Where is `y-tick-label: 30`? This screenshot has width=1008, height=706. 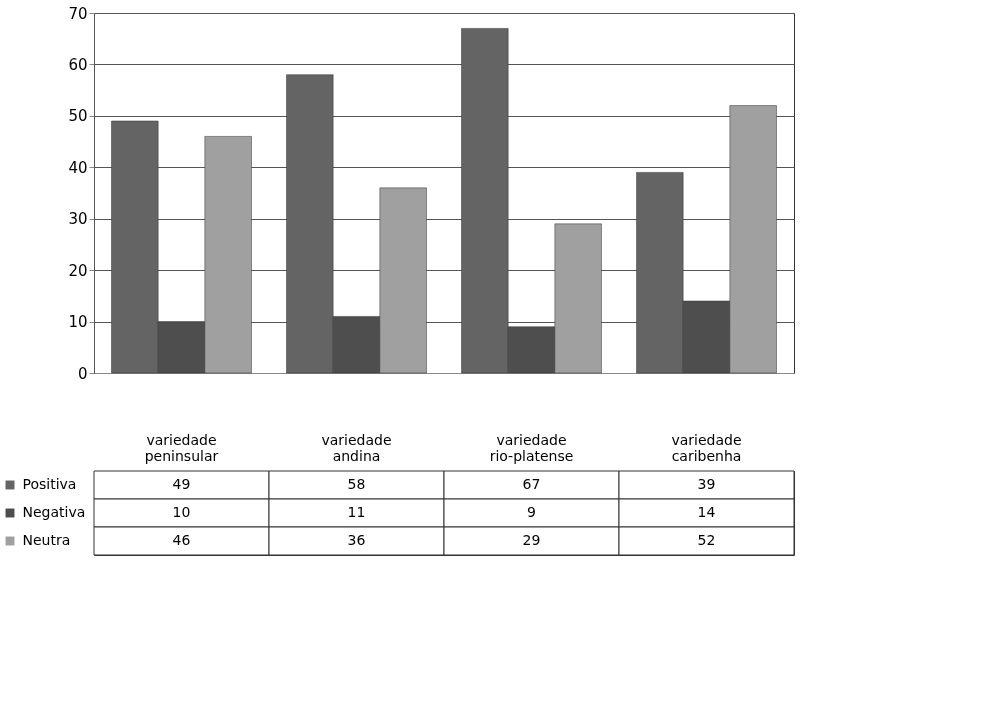 y-tick-label: 30 is located at coordinates (78, 219).